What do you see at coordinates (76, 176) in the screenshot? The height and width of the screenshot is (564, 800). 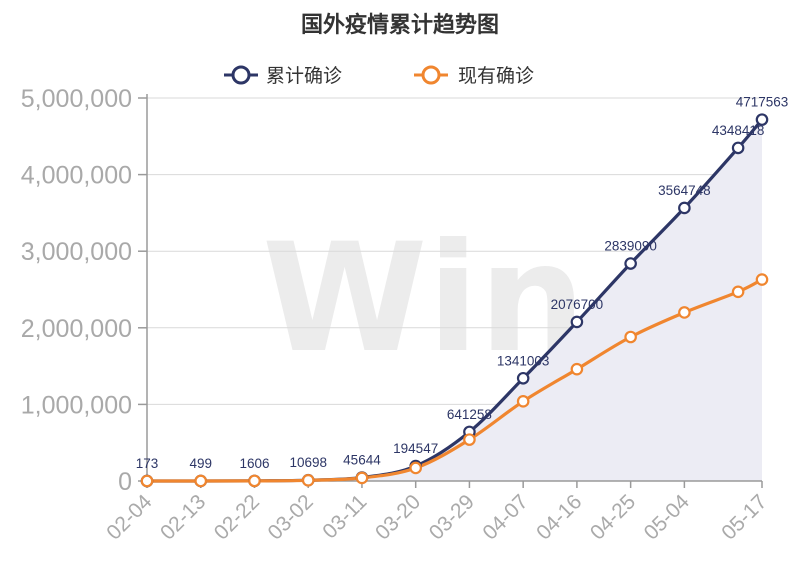 I see `y-tick-label: 4,000,000` at bounding box center [76, 176].